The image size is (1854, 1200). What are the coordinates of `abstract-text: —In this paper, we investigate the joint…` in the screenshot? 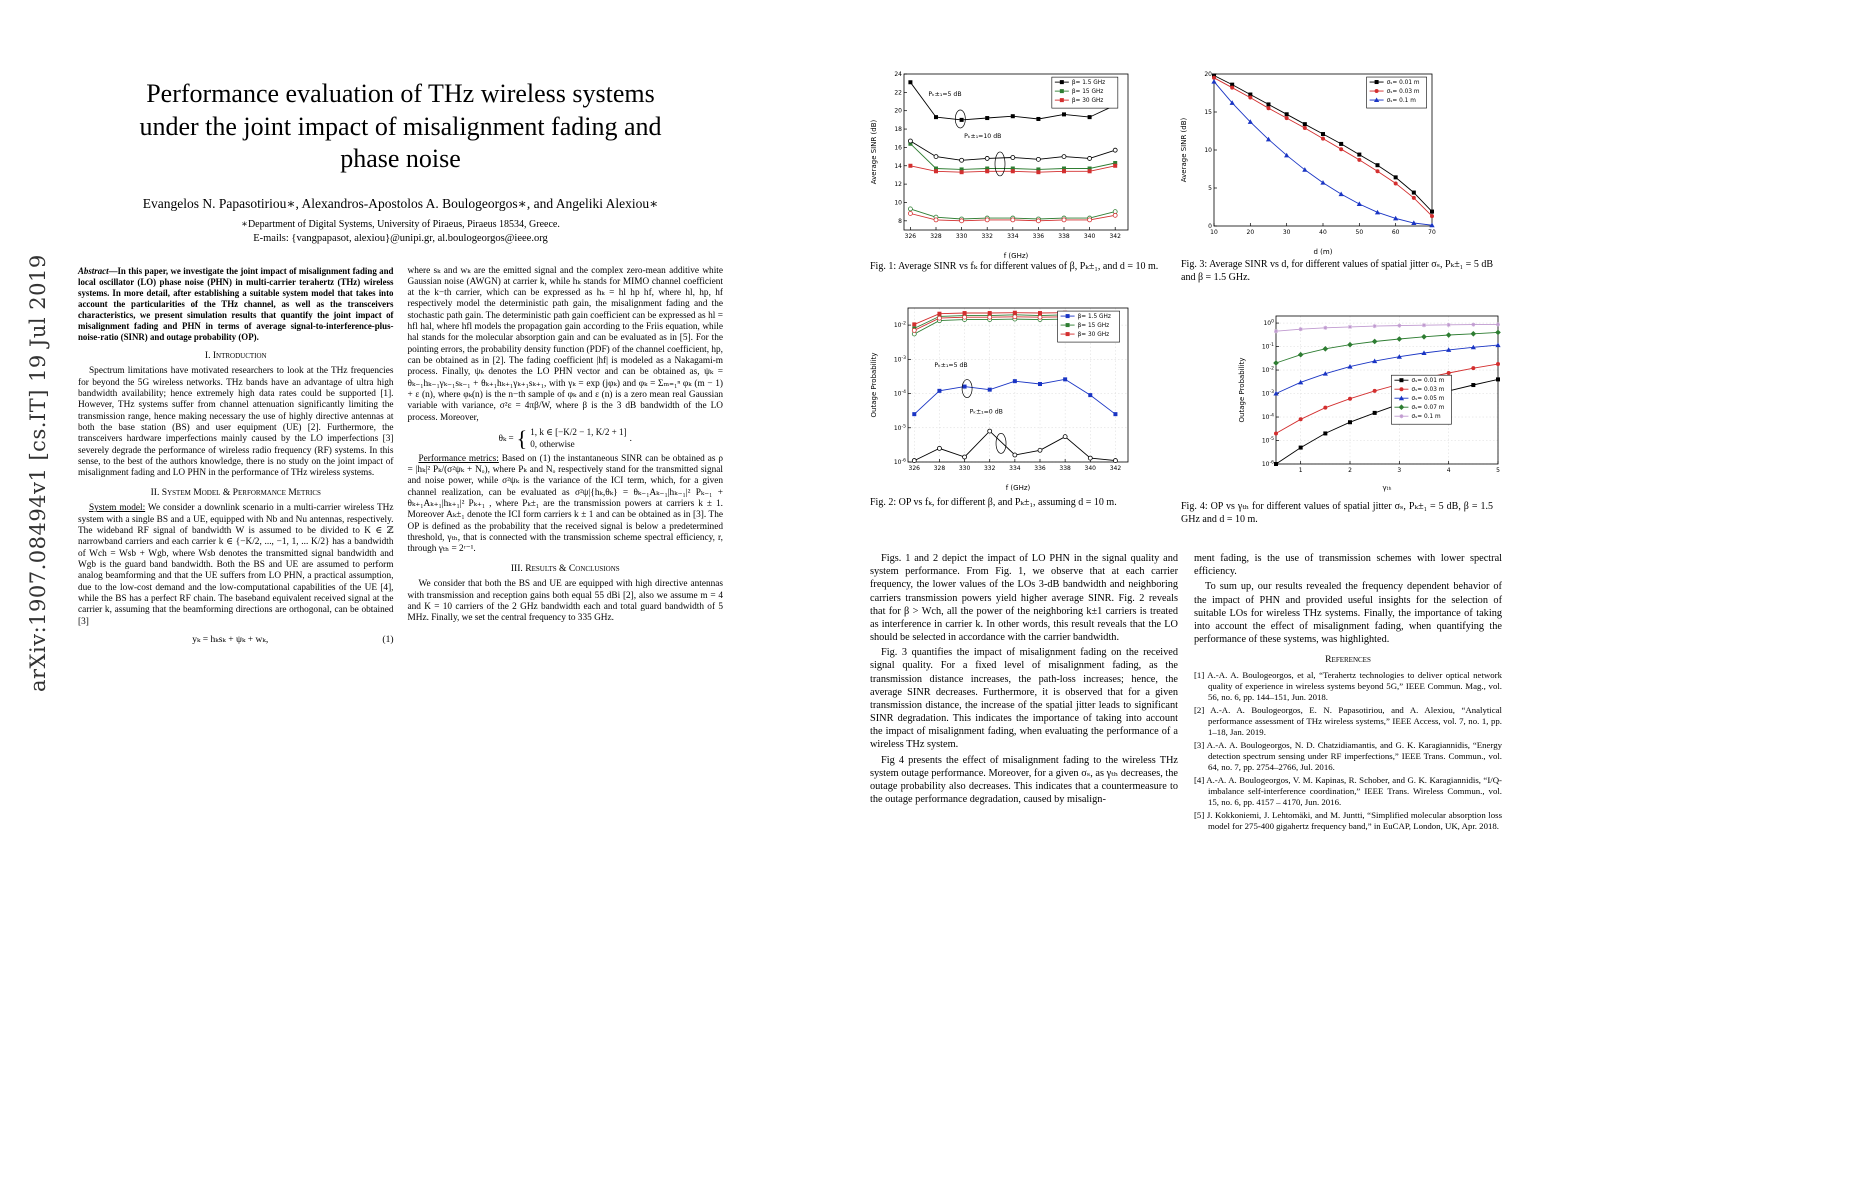 It's located at (236, 303).